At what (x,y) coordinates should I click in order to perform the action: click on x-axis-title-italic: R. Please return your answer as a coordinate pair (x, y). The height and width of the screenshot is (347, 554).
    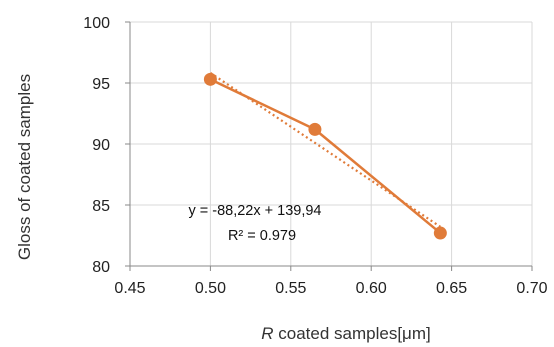
    Looking at the image, I should click on (267, 333).